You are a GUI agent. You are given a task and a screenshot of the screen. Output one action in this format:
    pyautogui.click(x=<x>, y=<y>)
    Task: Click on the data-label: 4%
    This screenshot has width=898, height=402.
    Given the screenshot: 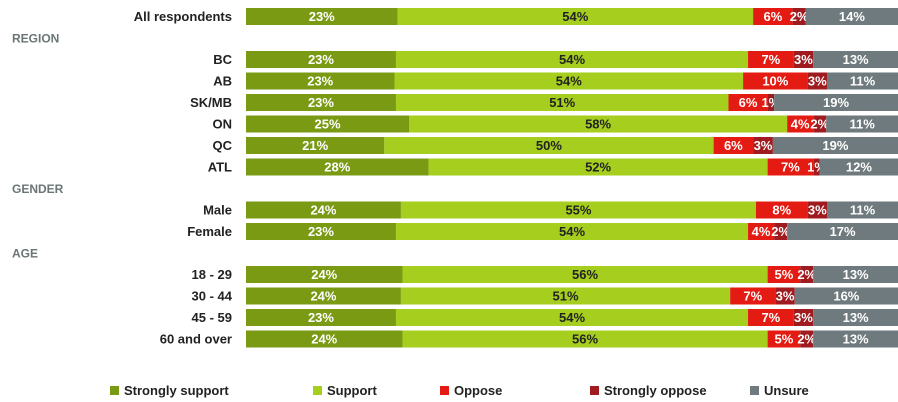 What is the action you would take?
    pyautogui.click(x=761, y=231)
    